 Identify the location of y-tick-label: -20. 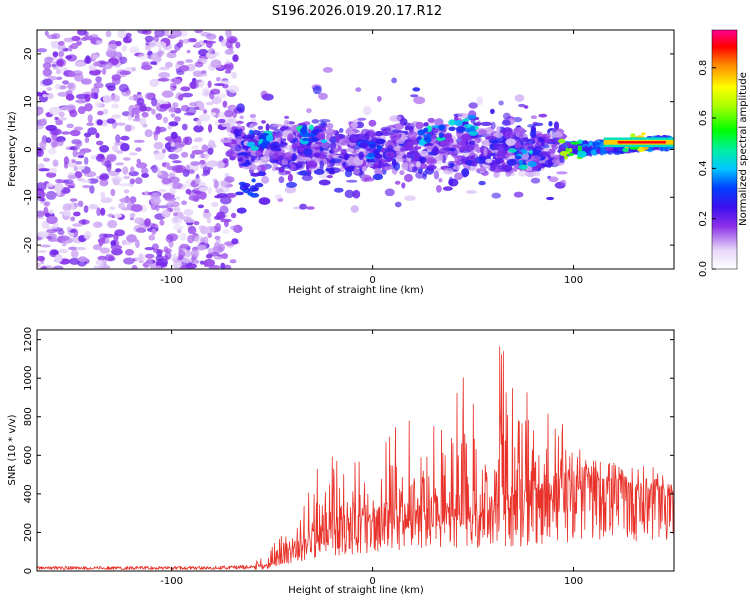
(28, 245).